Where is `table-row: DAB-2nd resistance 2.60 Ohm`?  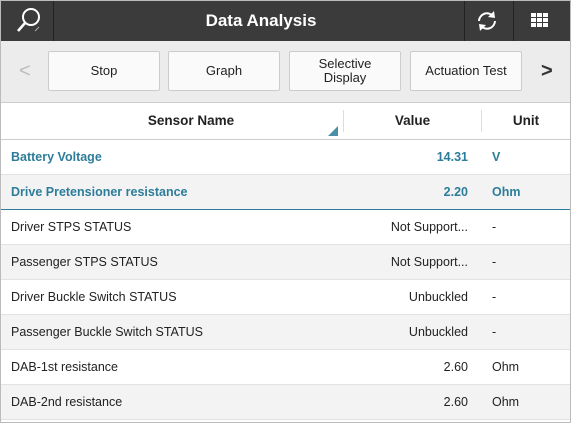
table-row: DAB-2nd resistance 2.60 Ohm is located at coordinates (285, 402).